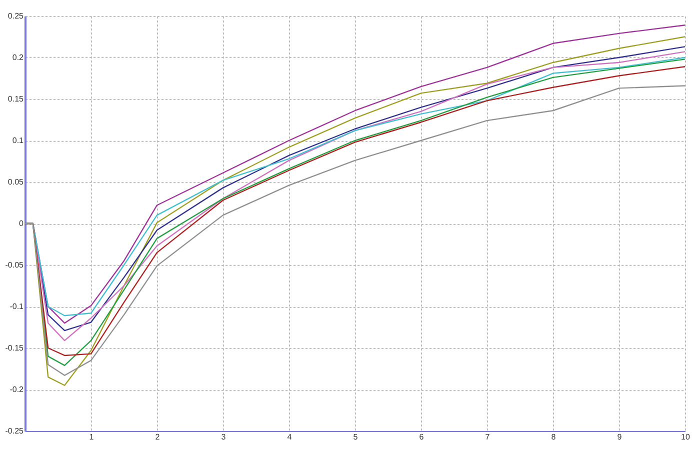 Image resolution: width=700 pixels, height=457 pixels. What do you see at coordinates (91, 437) in the screenshot?
I see `x-tick-label: 1` at bounding box center [91, 437].